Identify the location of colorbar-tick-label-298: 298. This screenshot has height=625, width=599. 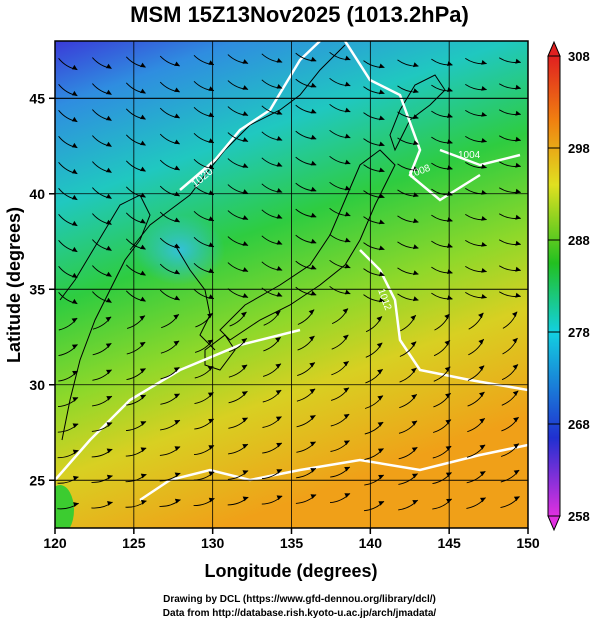
(579, 148).